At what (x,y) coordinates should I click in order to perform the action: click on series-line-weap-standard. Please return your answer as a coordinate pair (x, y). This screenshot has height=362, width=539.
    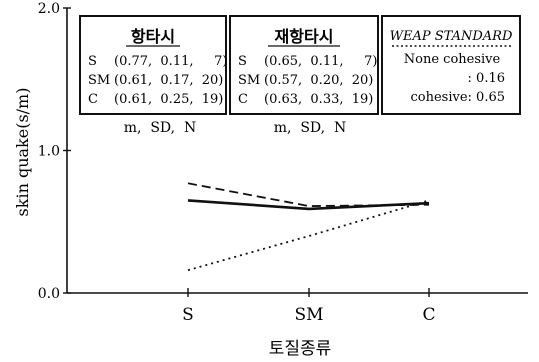
    Looking at the image, I should click on (308, 235).